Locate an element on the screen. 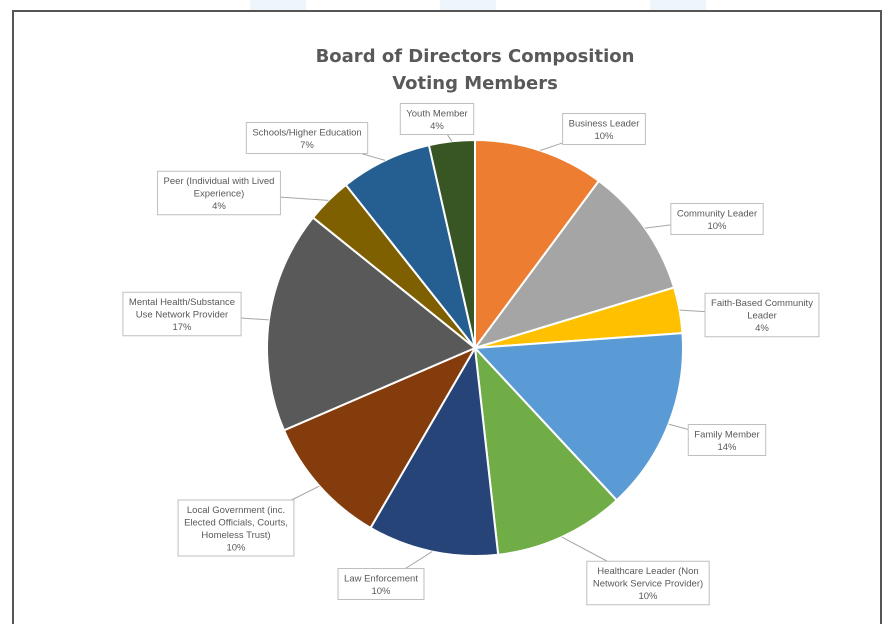 The width and height of the screenshot is (890, 626). chart-subtitle: Voting Members is located at coordinates (475, 83).